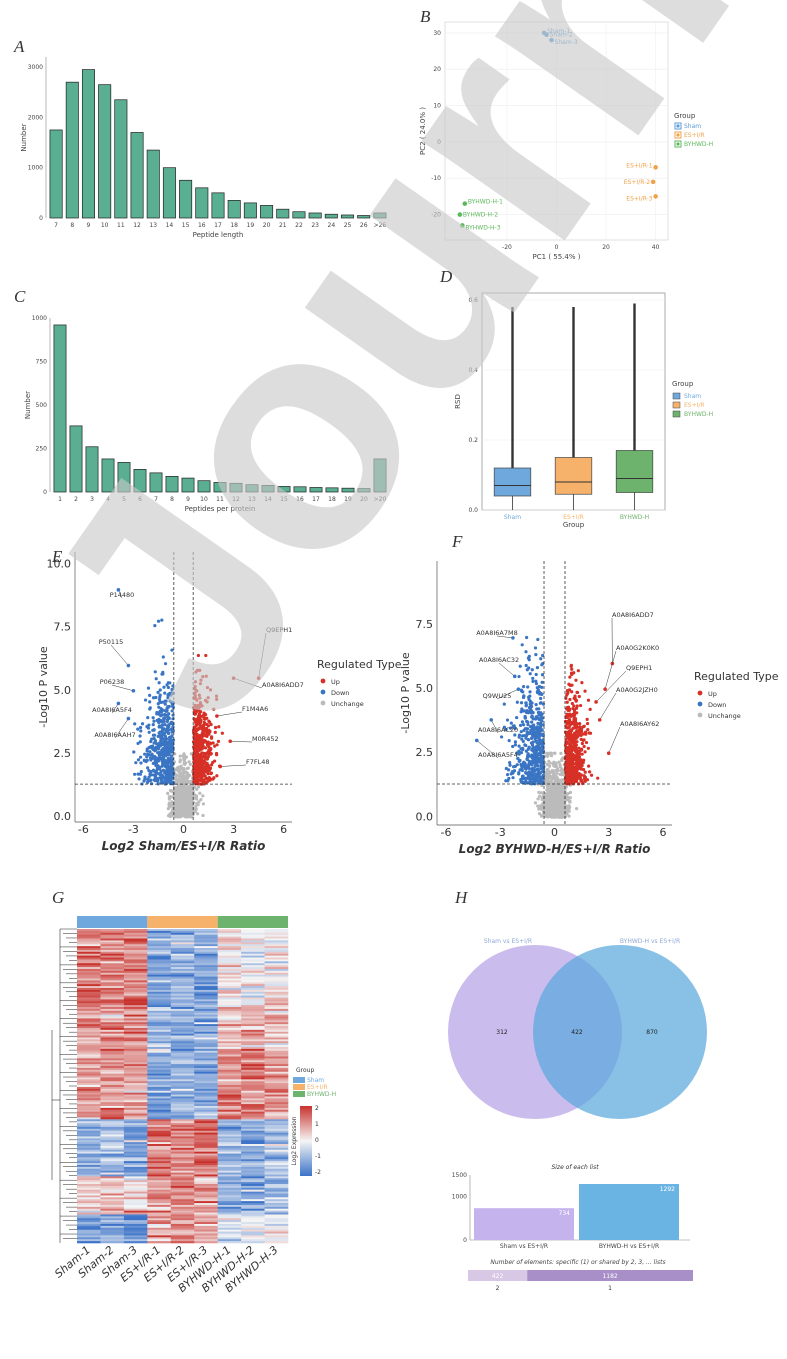 The height and width of the screenshot is (1359, 787). Describe the element at coordinates (634, 471) in the screenshot. I see `box` at that location.